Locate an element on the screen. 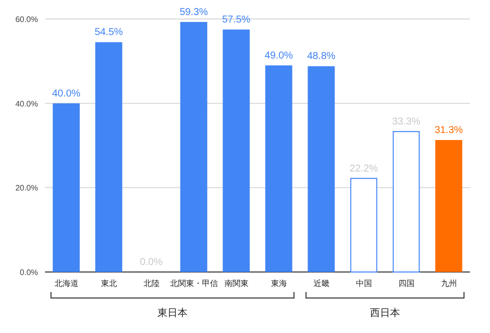 This screenshot has height=333, width=490. data-label: 54.5% is located at coordinates (109, 32).